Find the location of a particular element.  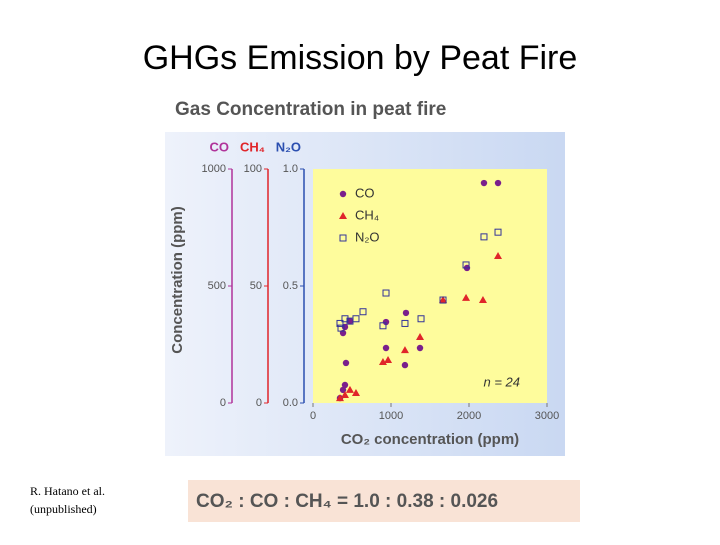

y-tick-label: 100 is located at coordinates (253, 169).